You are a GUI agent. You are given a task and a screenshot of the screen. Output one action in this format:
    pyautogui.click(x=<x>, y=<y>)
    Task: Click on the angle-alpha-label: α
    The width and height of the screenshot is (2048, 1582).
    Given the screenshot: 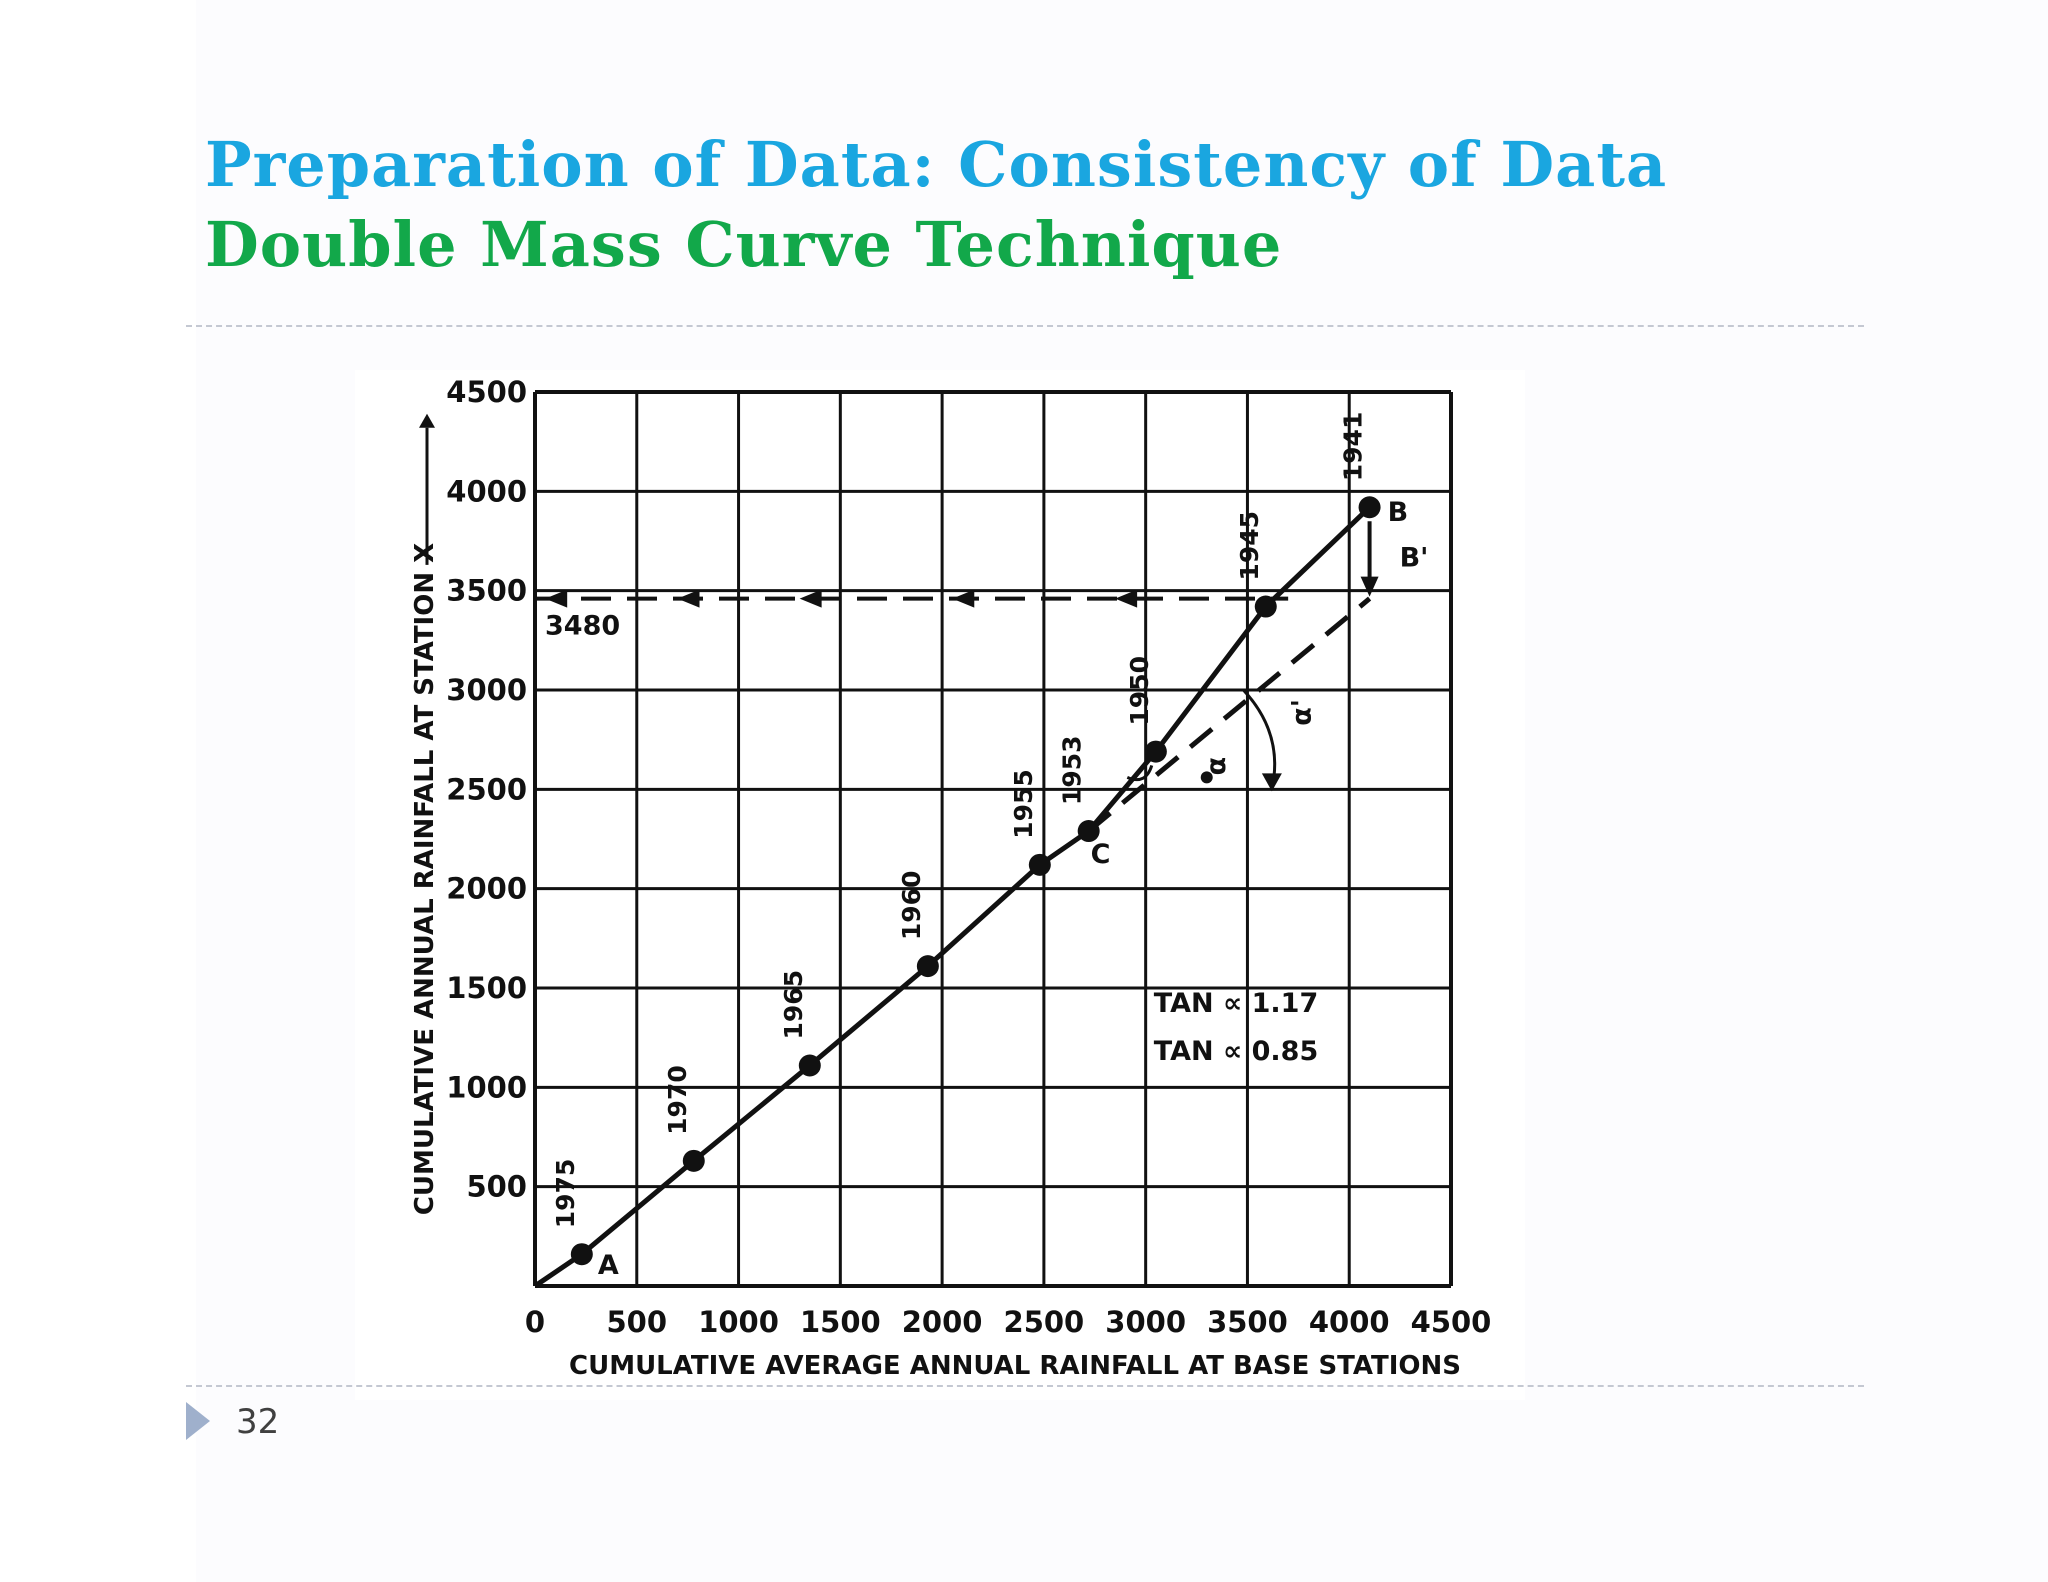 What is the action you would take?
    pyautogui.click(x=1216, y=766)
    